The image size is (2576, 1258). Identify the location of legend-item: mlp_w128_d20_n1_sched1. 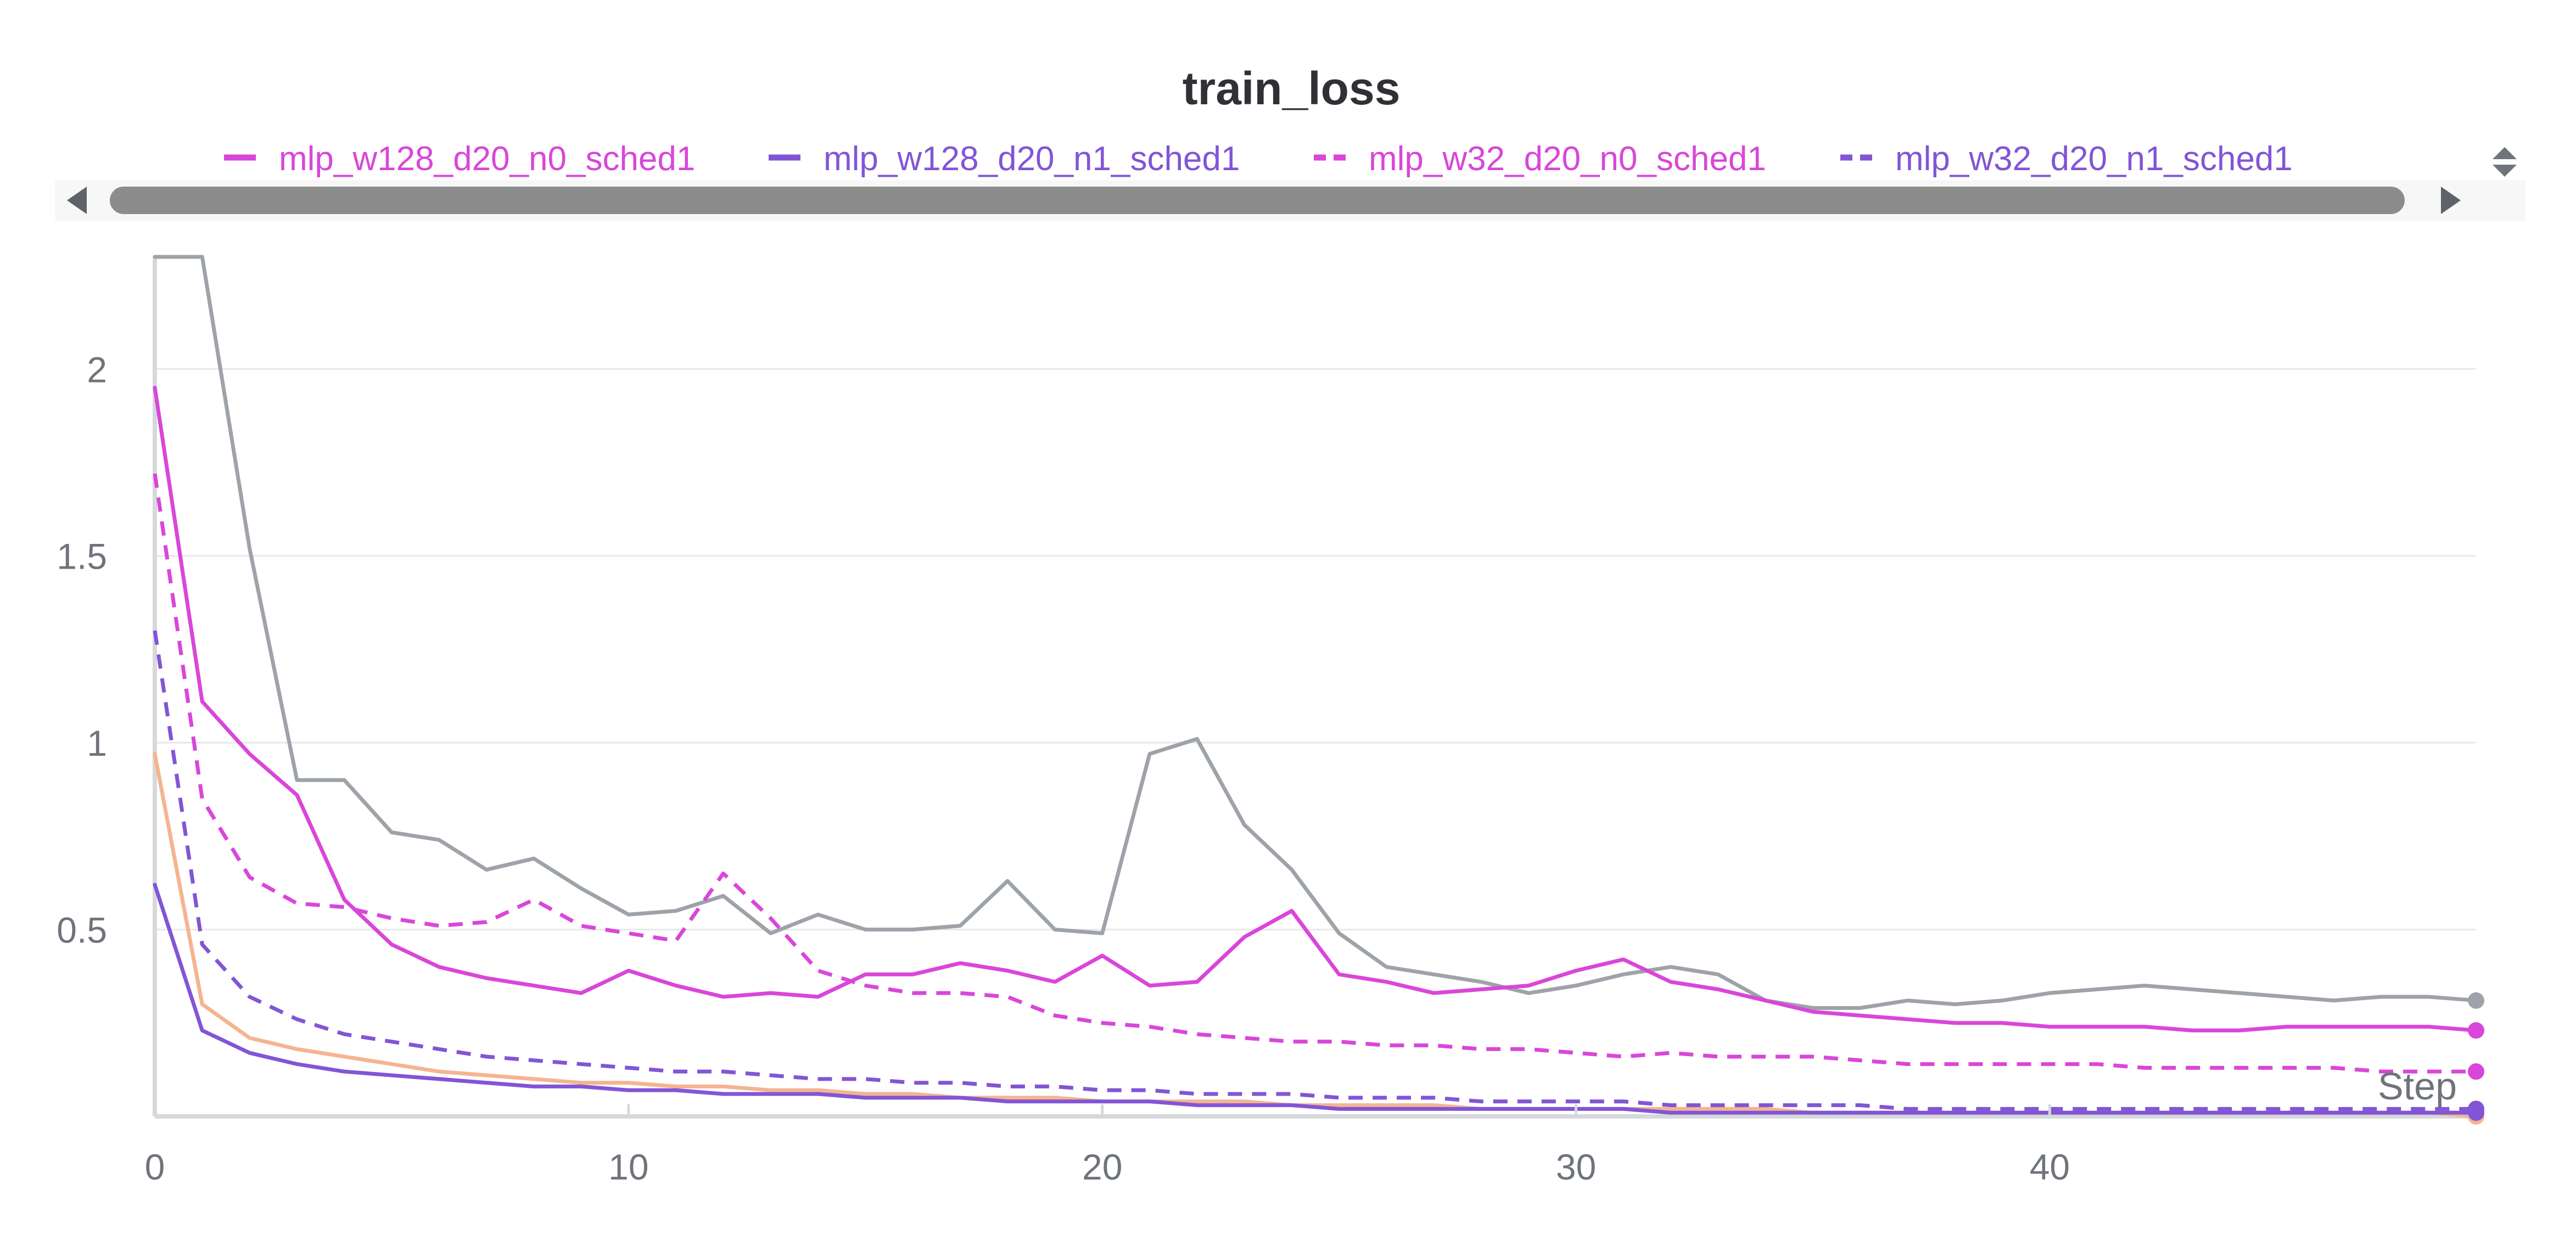
(1005, 159).